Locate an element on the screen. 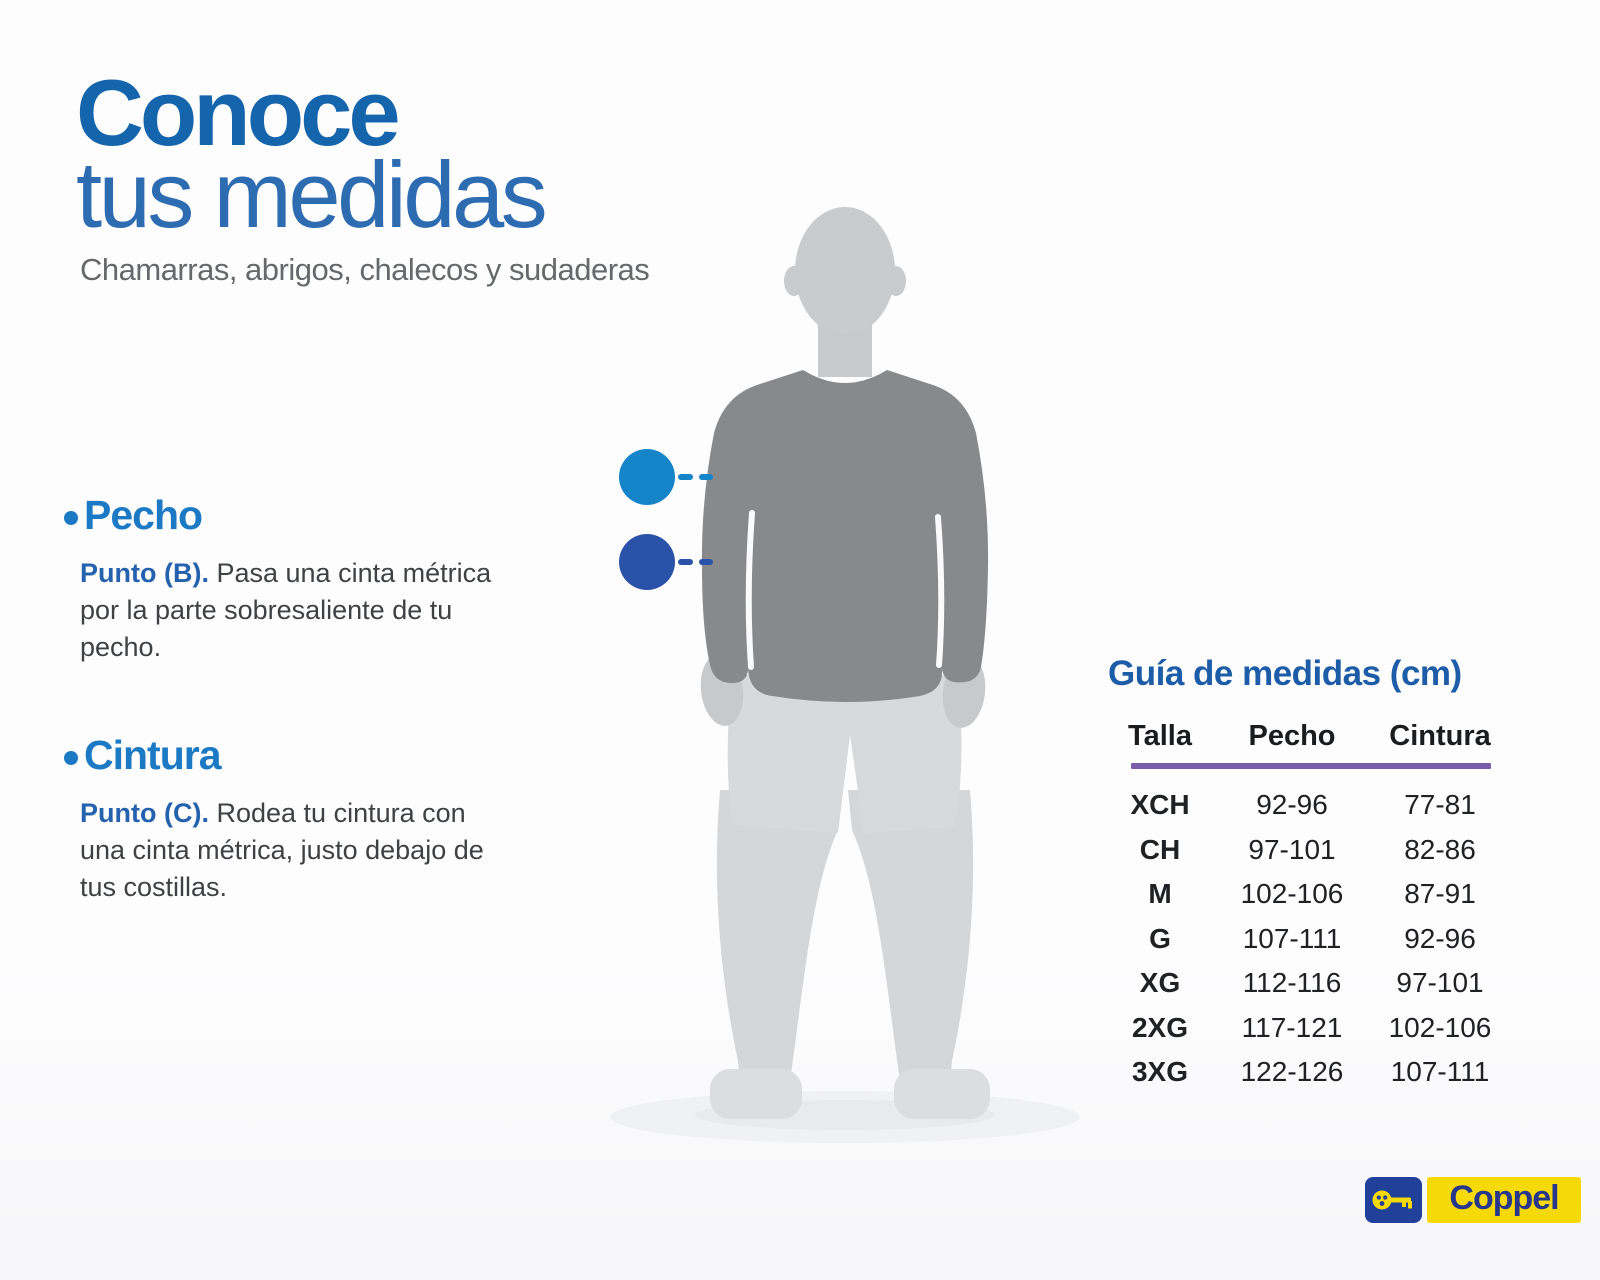 The width and height of the screenshot is (1600, 1280). chest-range: 92-96 is located at coordinates (1292, 805).